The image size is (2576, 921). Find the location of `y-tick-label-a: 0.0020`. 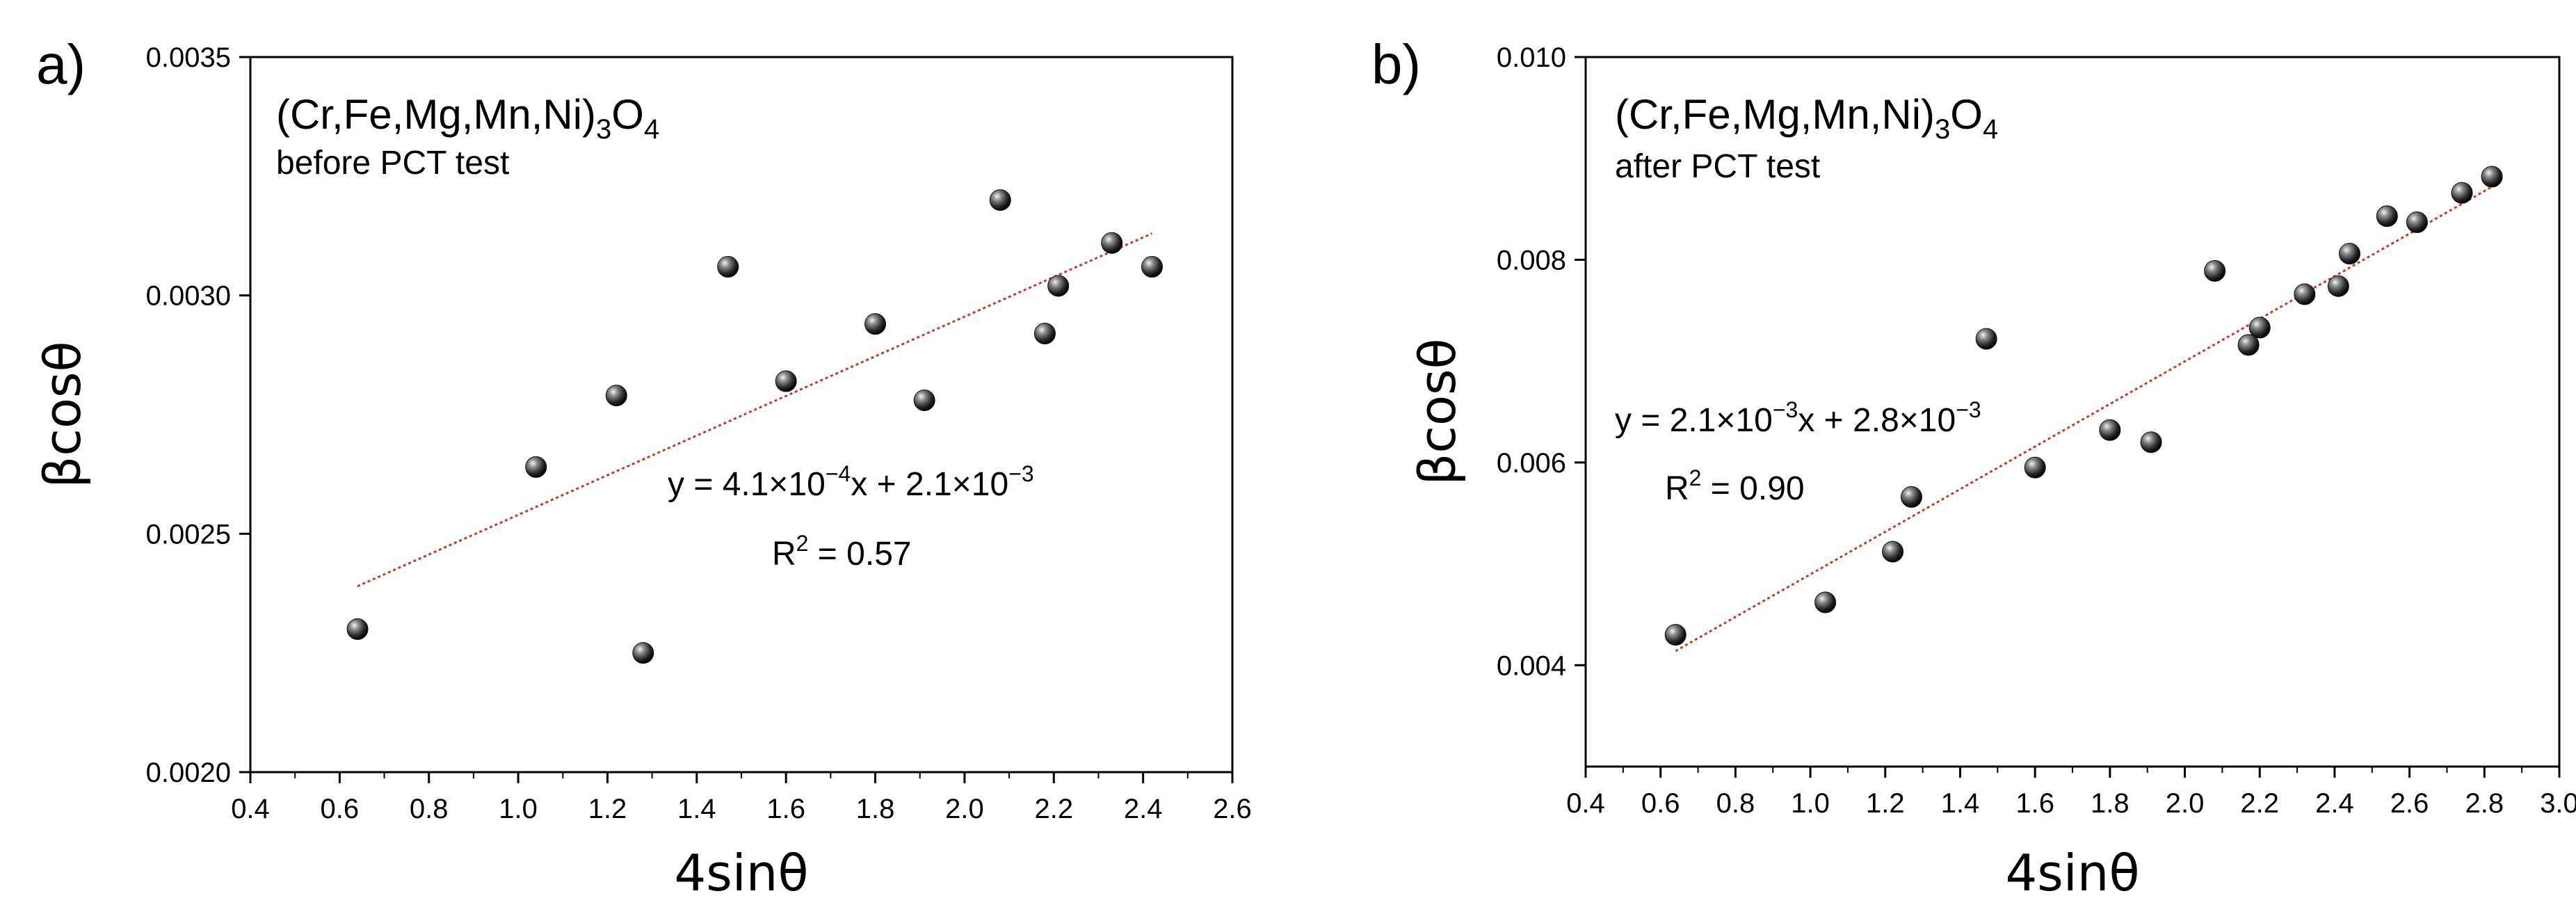

y-tick-label-a: 0.0020 is located at coordinates (188, 773).